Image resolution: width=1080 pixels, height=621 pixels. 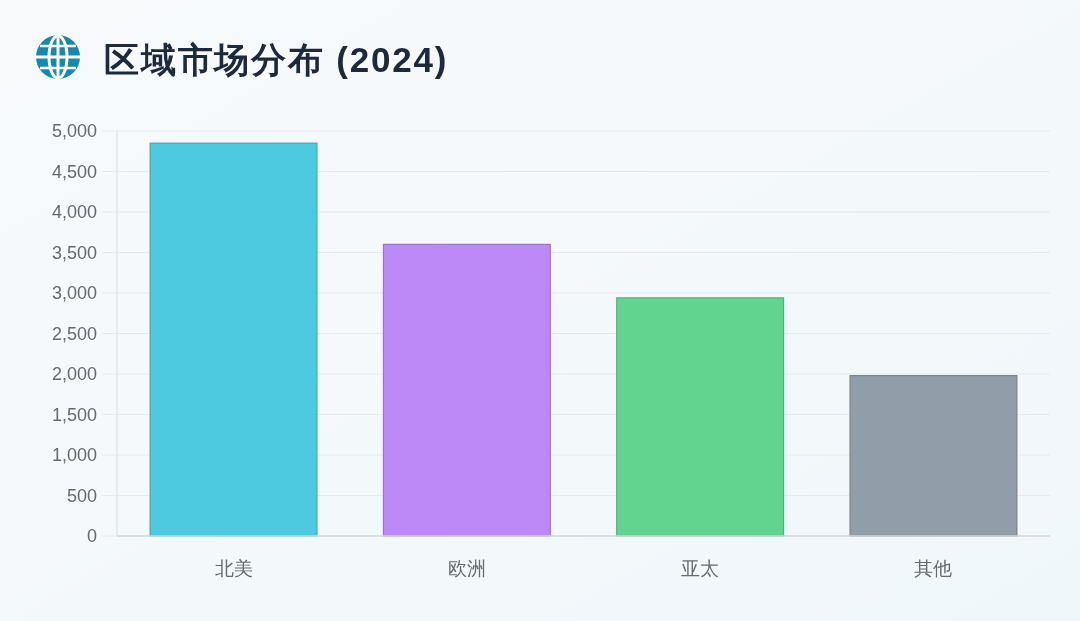 I want to click on y-tick-label: 4,000, so click(x=74, y=212).